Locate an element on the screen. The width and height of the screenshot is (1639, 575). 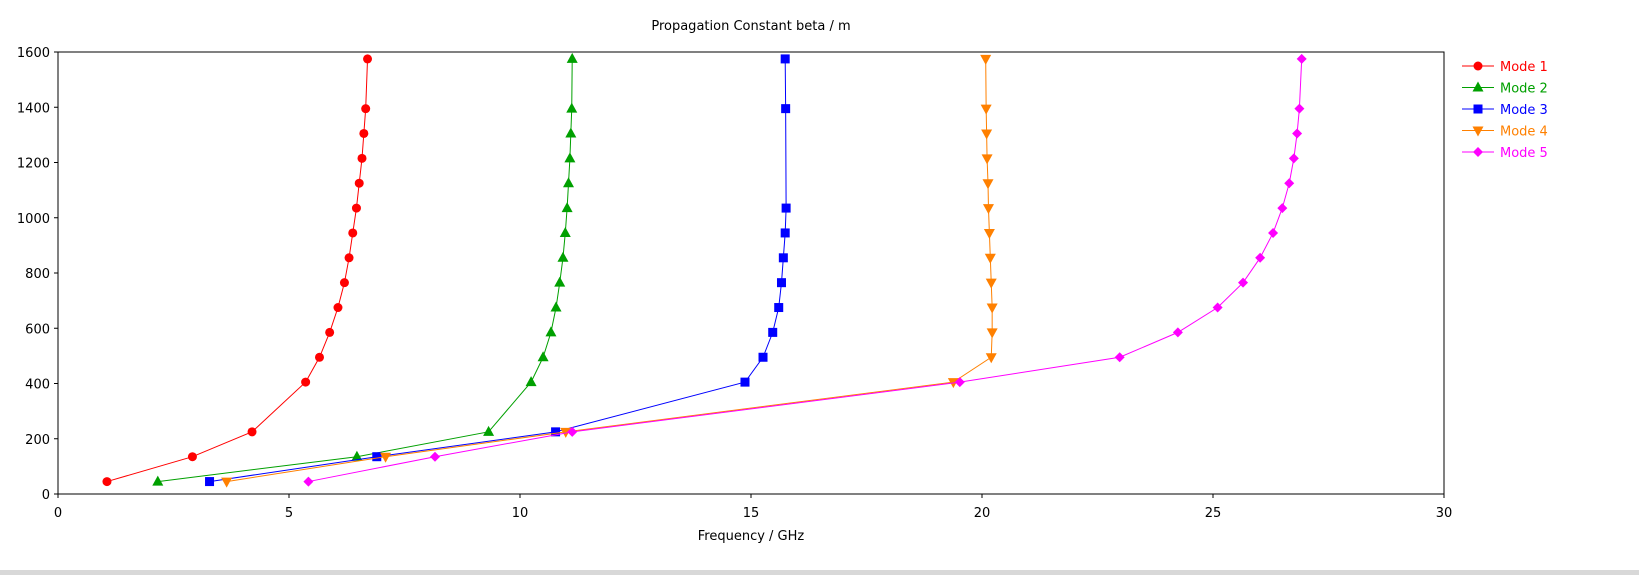
y-tick-label: 1400 is located at coordinates (33, 108).